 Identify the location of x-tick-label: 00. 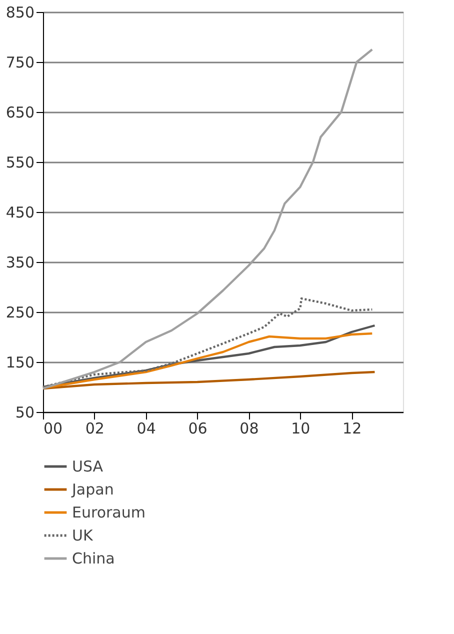
(53, 429).